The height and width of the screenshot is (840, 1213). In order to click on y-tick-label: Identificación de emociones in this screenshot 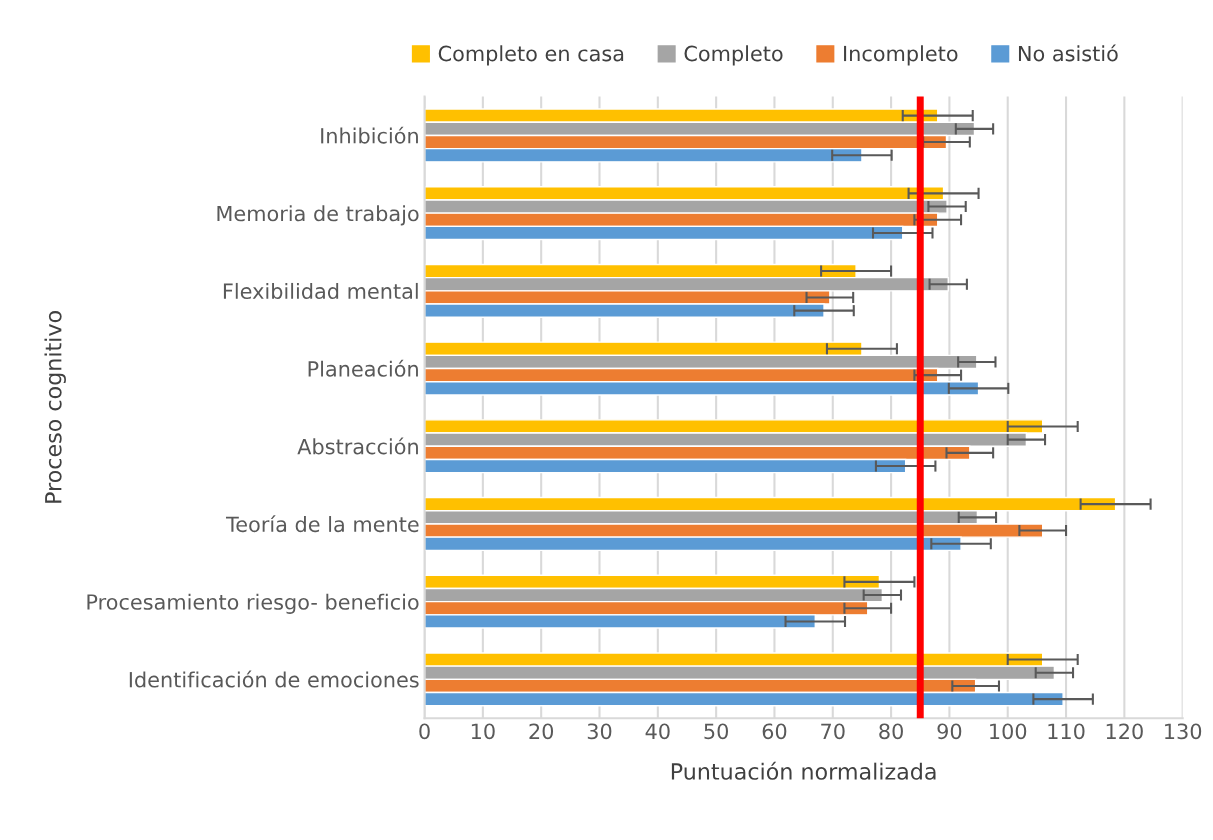, I will do `click(274, 679)`.